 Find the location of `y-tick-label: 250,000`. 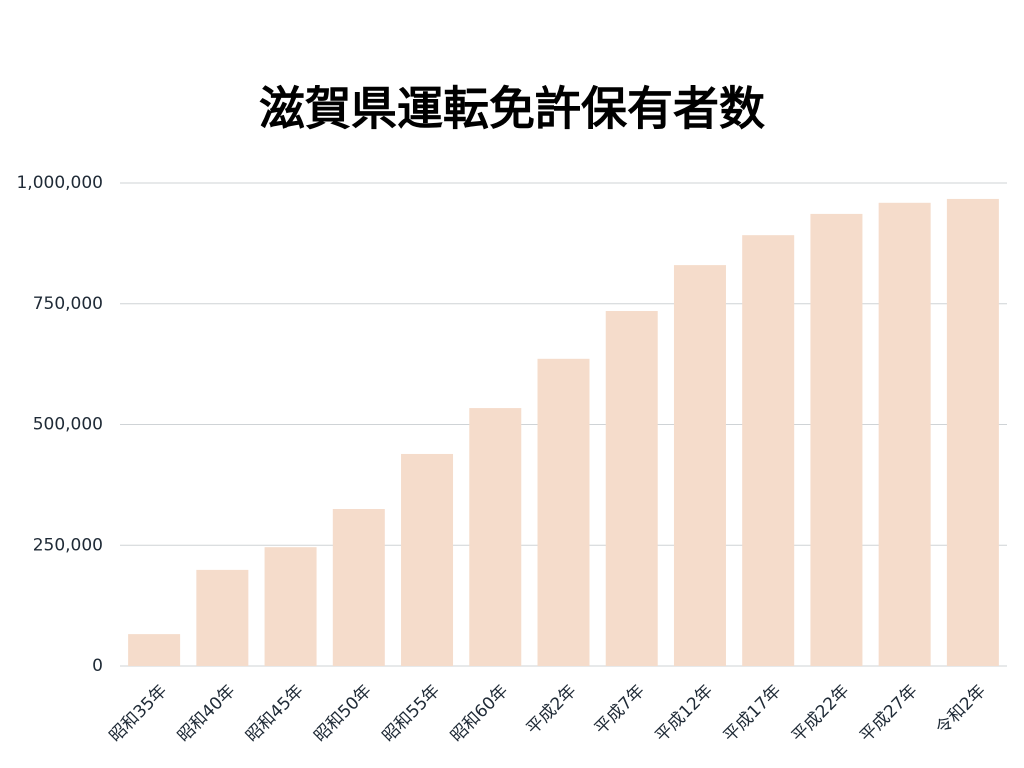

y-tick-label: 250,000 is located at coordinates (68, 545).